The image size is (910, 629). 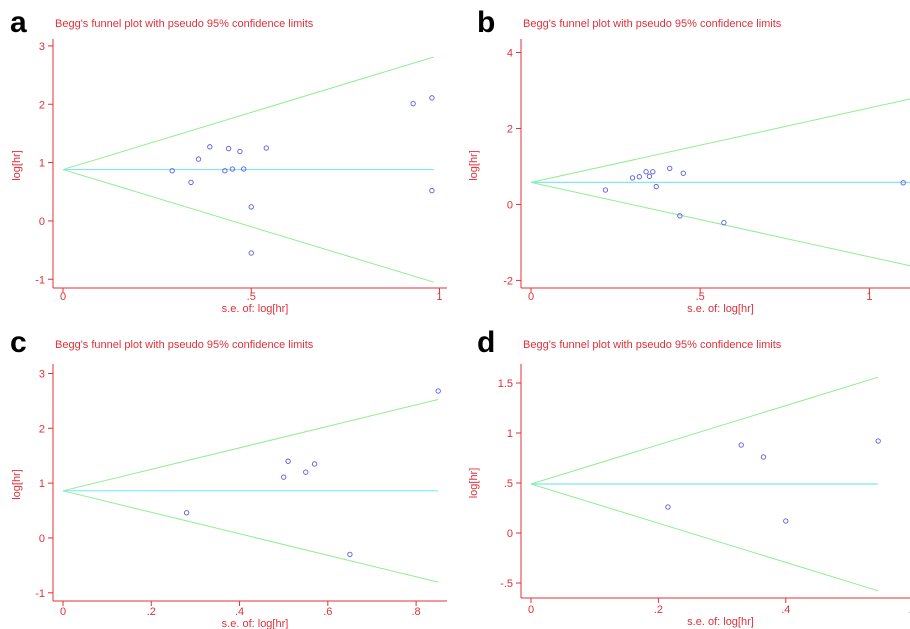 What do you see at coordinates (508, 484) in the screenshot?
I see `y-tick-label: .5` at bounding box center [508, 484].